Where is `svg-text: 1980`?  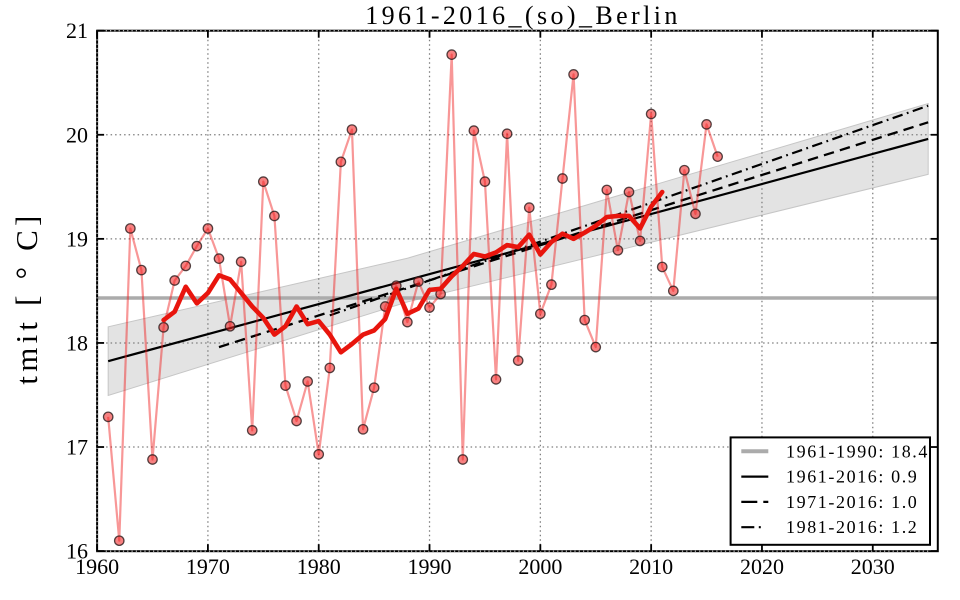 svg-text: 1980 is located at coordinates (319, 566).